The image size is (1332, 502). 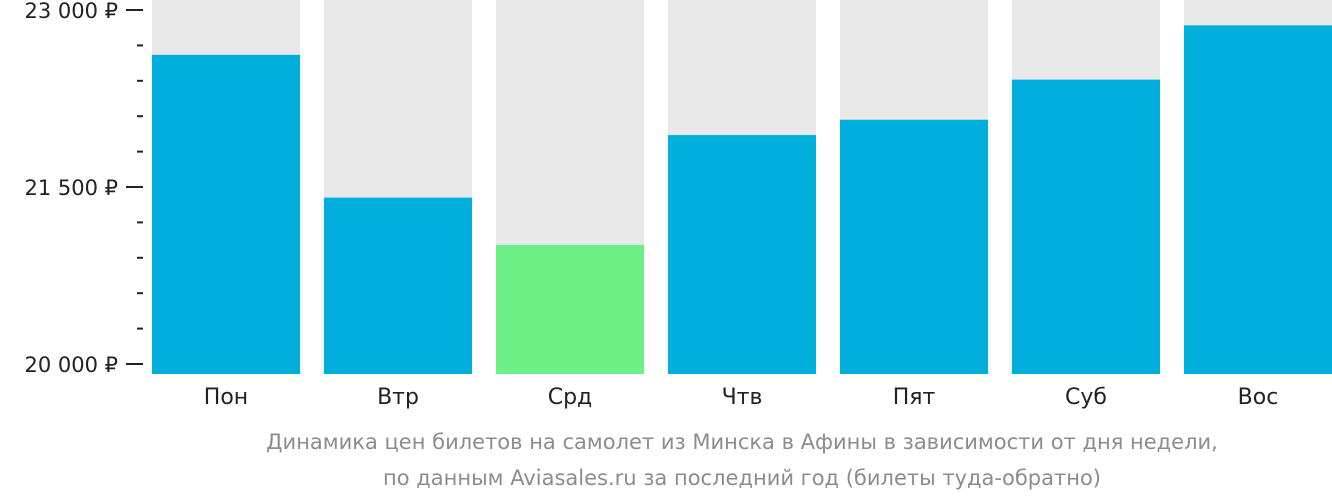 I want to click on x-tick-label: Пон, so click(x=226, y=397).